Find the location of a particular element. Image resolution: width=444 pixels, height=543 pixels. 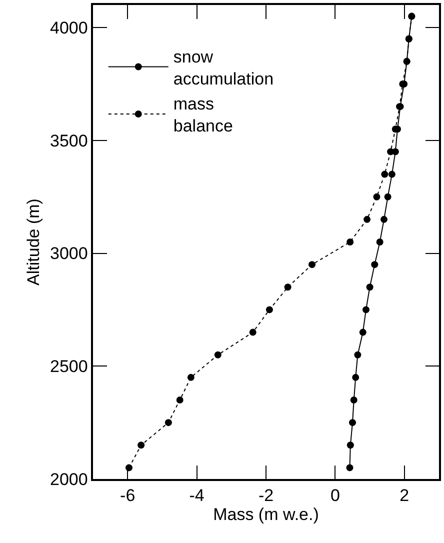

y-tick-label: 2500 is located at coordinates (69, 366).